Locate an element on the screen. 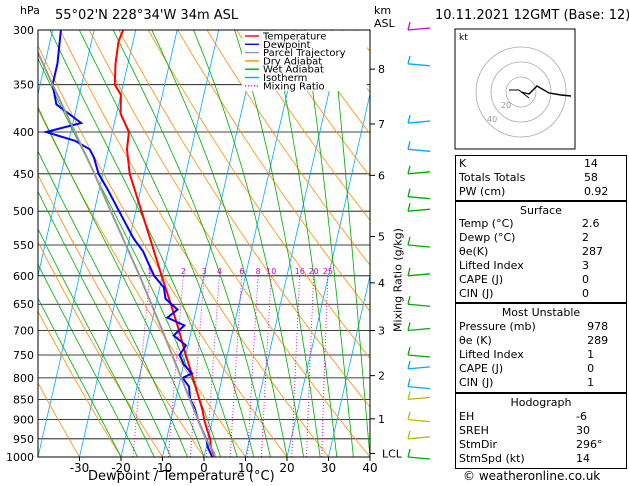  pressure-tick-label: 400 is located at coordinates (23, 132).